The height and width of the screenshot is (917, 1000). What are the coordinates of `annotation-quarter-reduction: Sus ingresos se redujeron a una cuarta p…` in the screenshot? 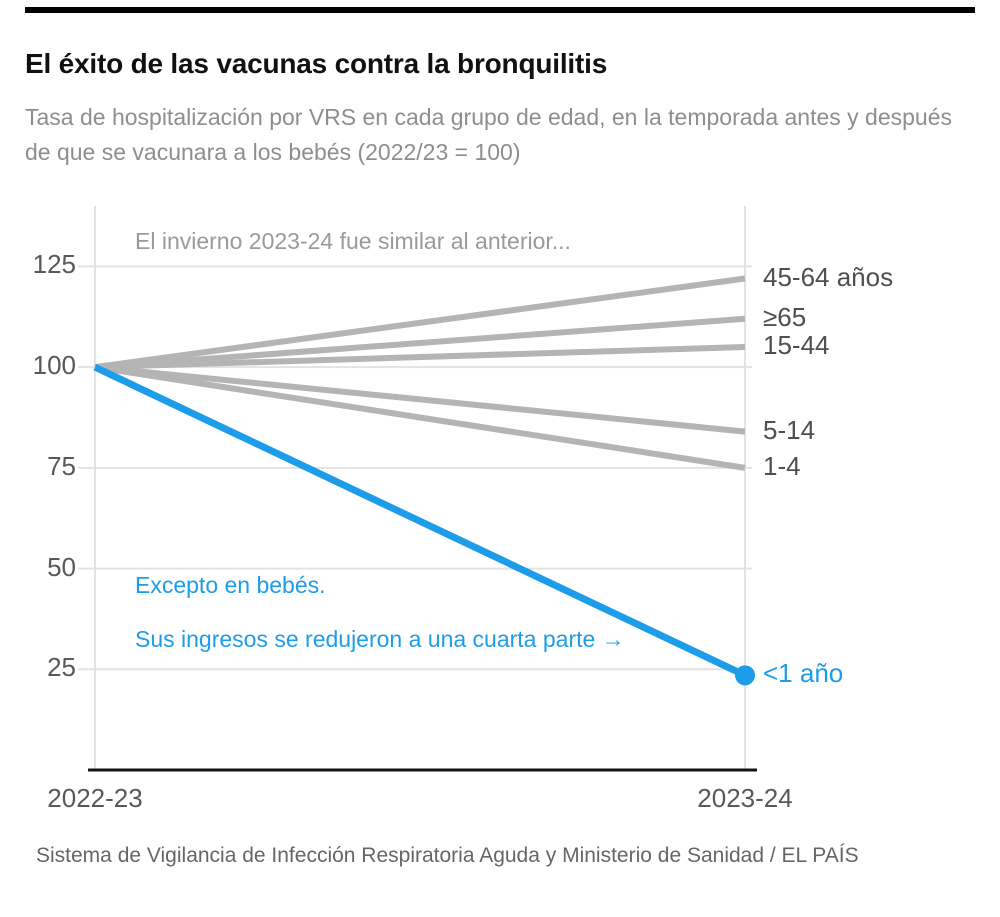 It's located at (380, 639).